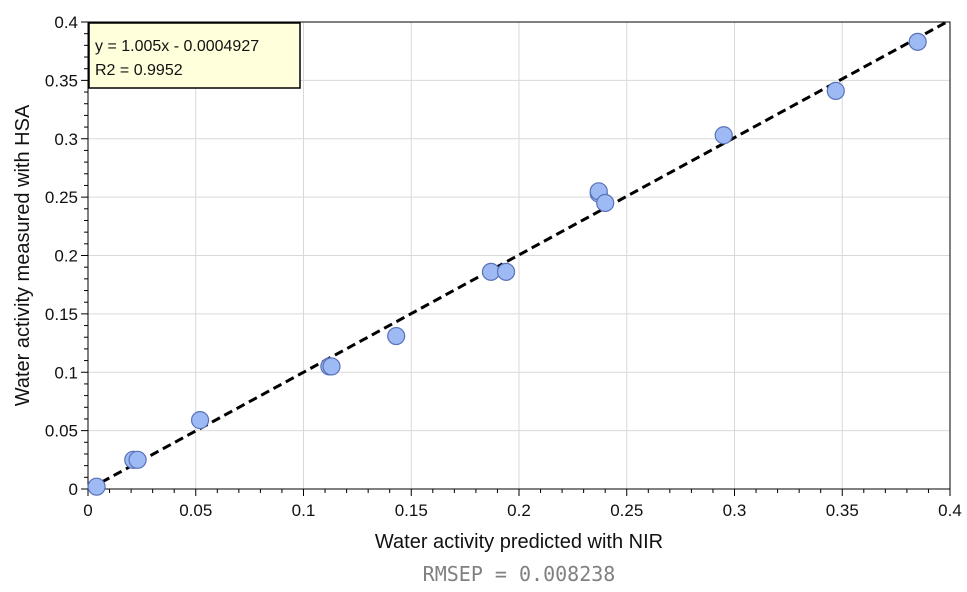 The height and width of the screenshot is (592, 967). What do you see at coordinates (411, 510) in the screenshot?
I see `x-tick-label: 0.15` at bounding box center [411, 510].